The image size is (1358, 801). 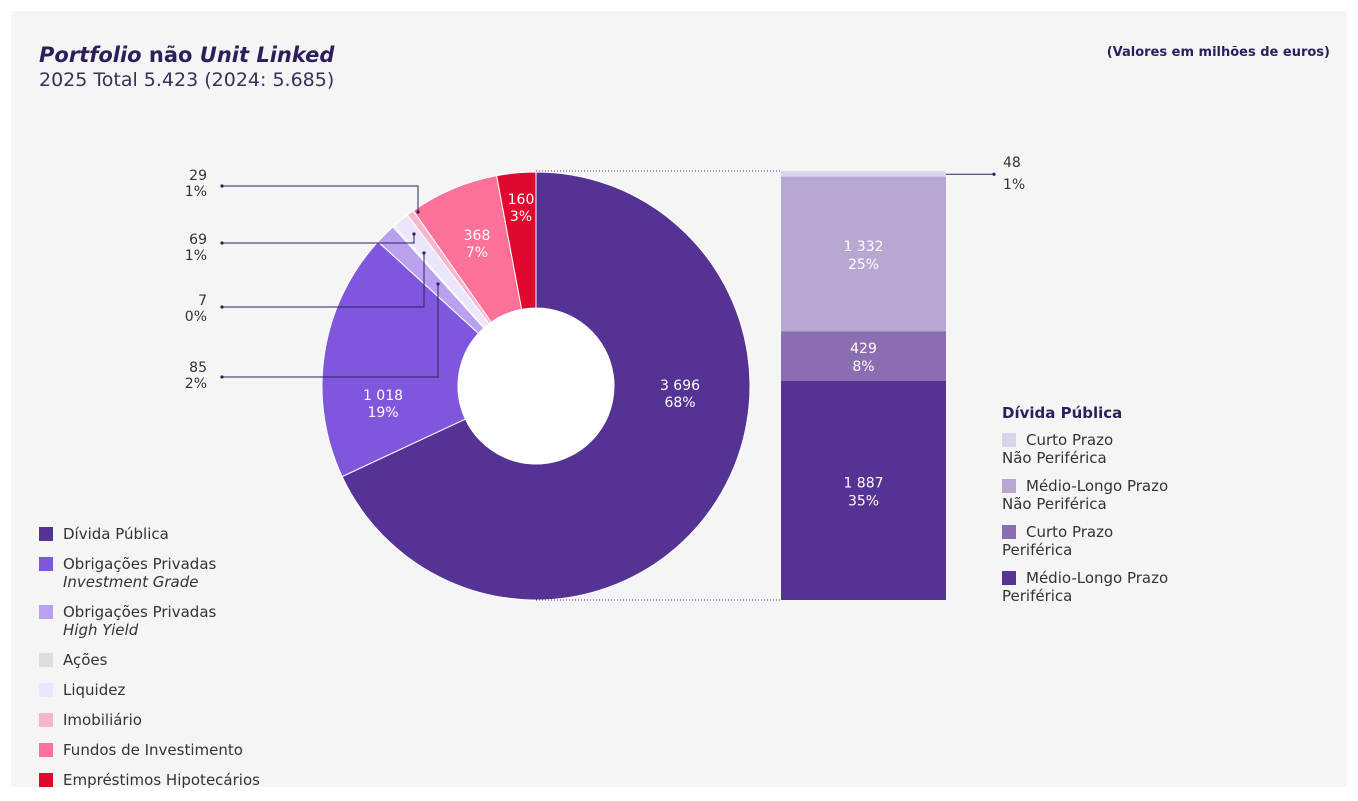 What do you see at coordinates (382, 413) in the screenshot?
I see `slice-pct-label: 19%` at bounding box center [382, 413].